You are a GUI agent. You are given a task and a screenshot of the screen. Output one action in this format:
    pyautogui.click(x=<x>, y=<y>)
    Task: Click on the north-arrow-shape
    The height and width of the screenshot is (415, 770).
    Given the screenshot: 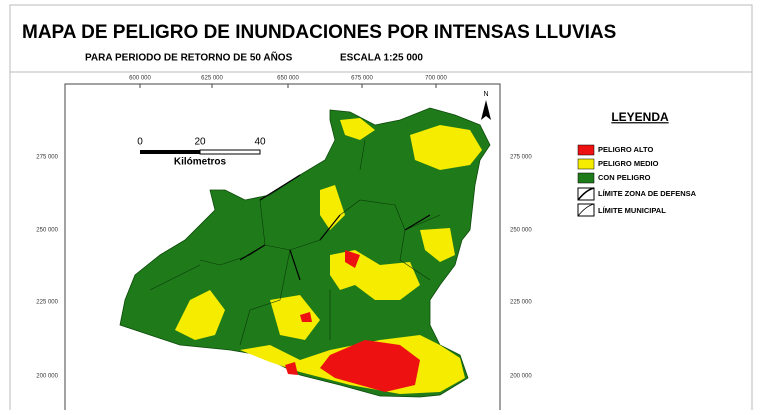 What is the action you would take?
    pyautogui.click(x=486, y=110)
    